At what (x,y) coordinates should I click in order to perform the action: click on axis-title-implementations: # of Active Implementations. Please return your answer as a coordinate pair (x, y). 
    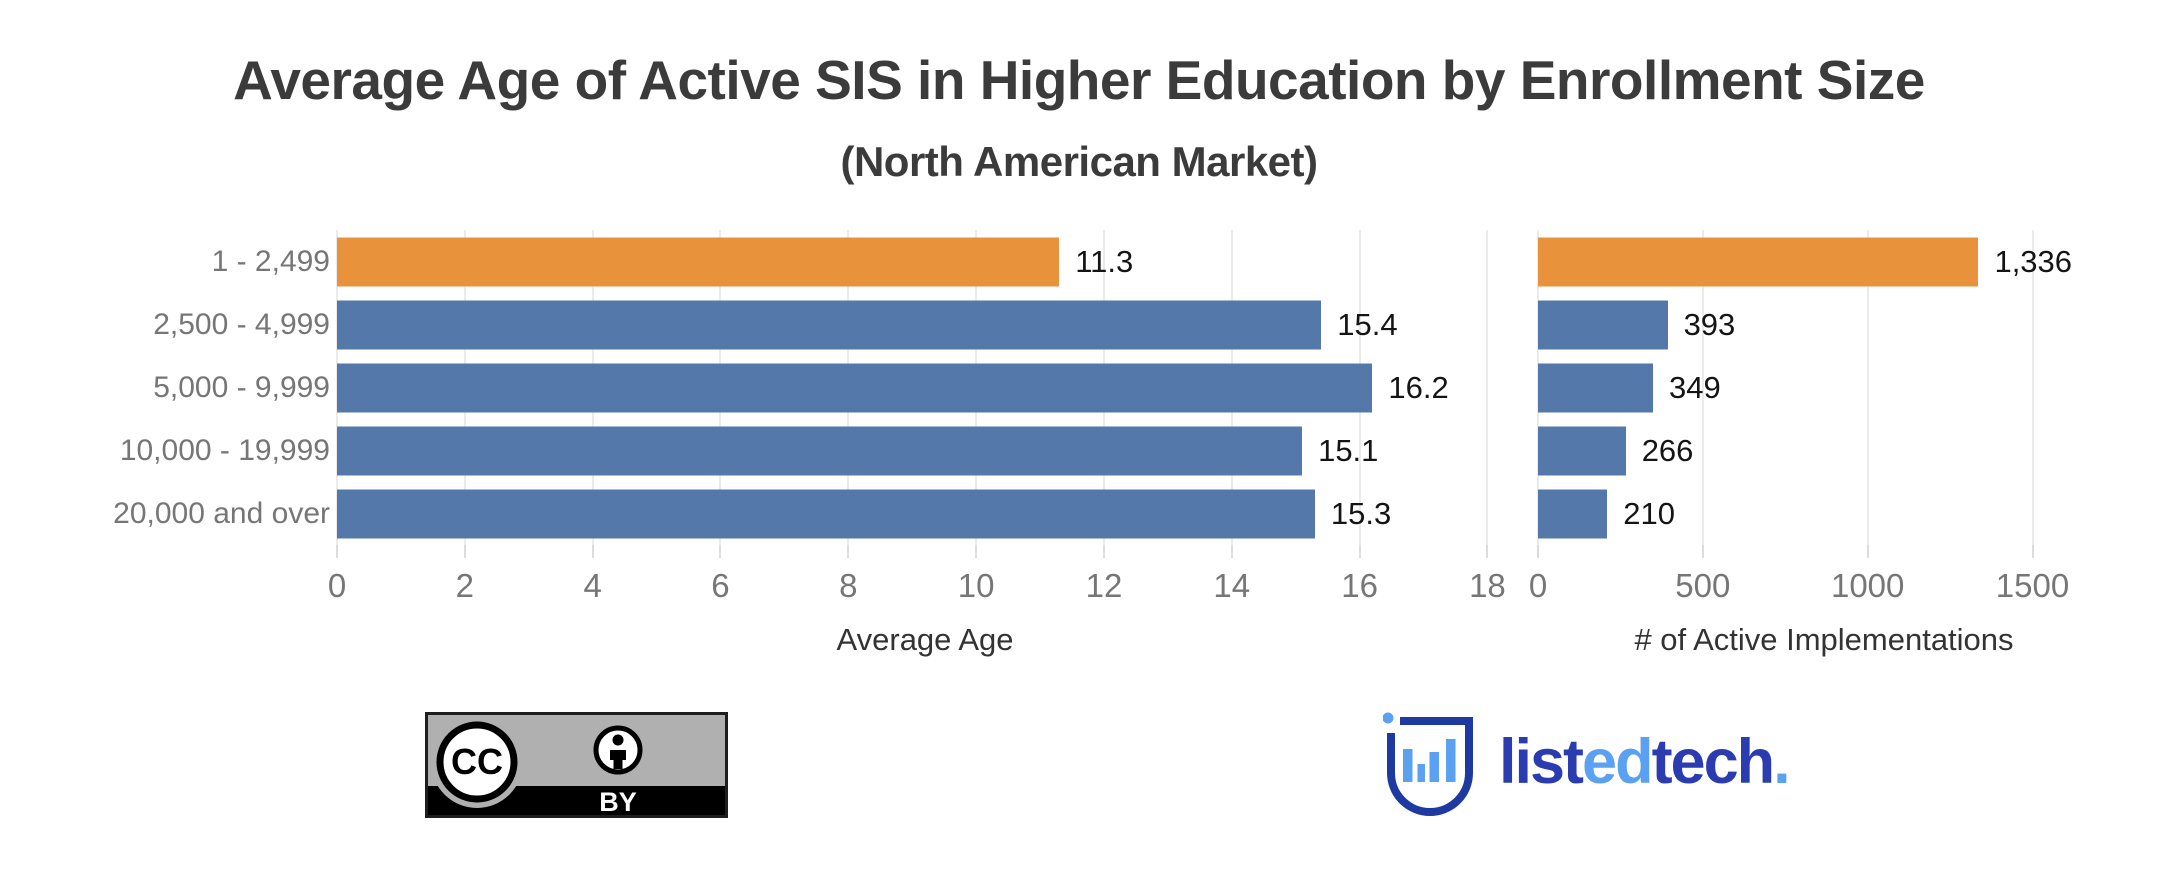
    Looking at the image, I should click on (1824, 639).